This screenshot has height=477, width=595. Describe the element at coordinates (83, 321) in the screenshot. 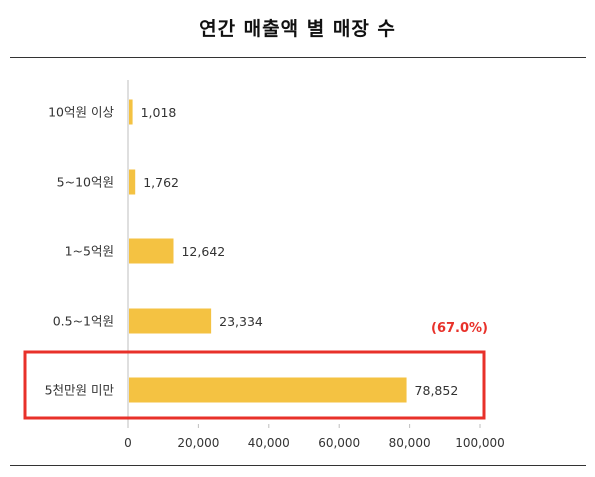

I see `category-label: 0.5~1억원` at that location.